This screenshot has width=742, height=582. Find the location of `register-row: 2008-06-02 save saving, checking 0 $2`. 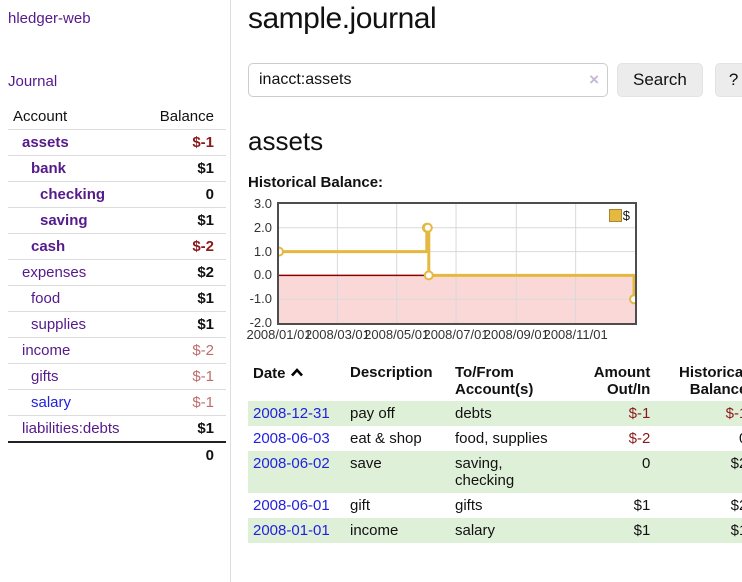

register-row: 2008-06-02 save saving, checking 0 $2 is located at coordinates (495, 472).